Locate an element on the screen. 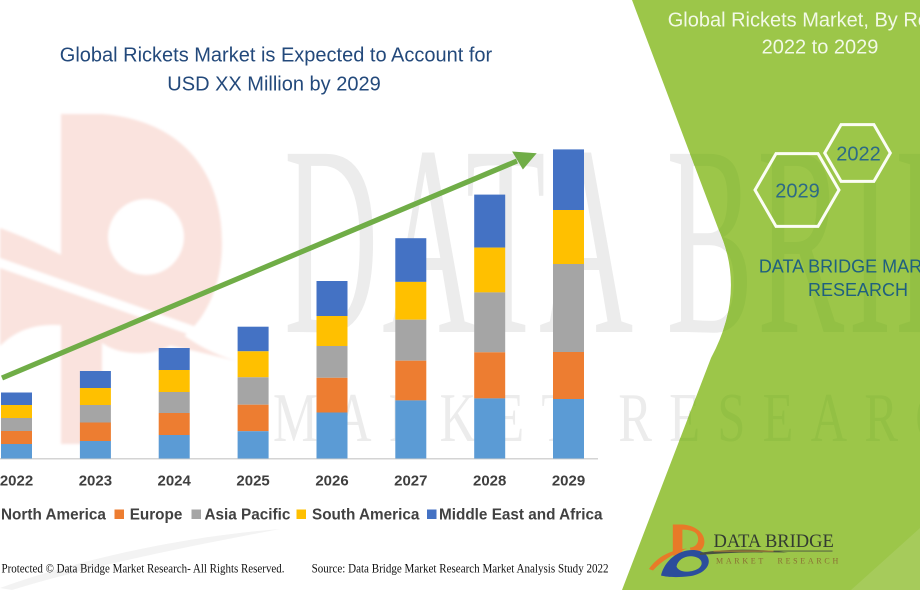 The height and width of the screenshot is (590, 920). svg-text: 2025 is located at coordinates (252, 481).